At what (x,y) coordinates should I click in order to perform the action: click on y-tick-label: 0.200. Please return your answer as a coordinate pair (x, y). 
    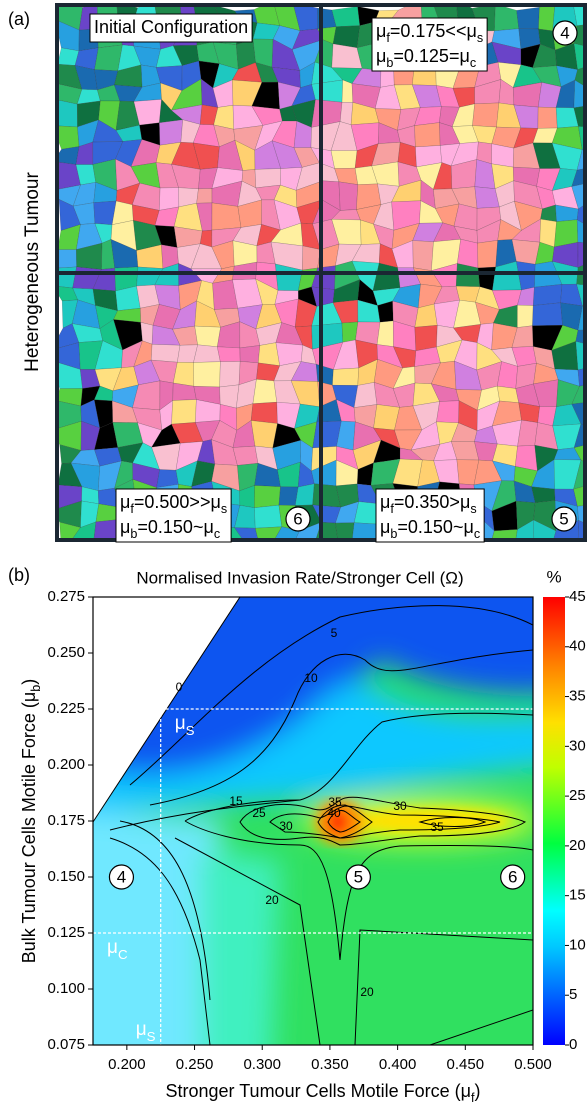
    Looking at the image, I should click on (66, 764).